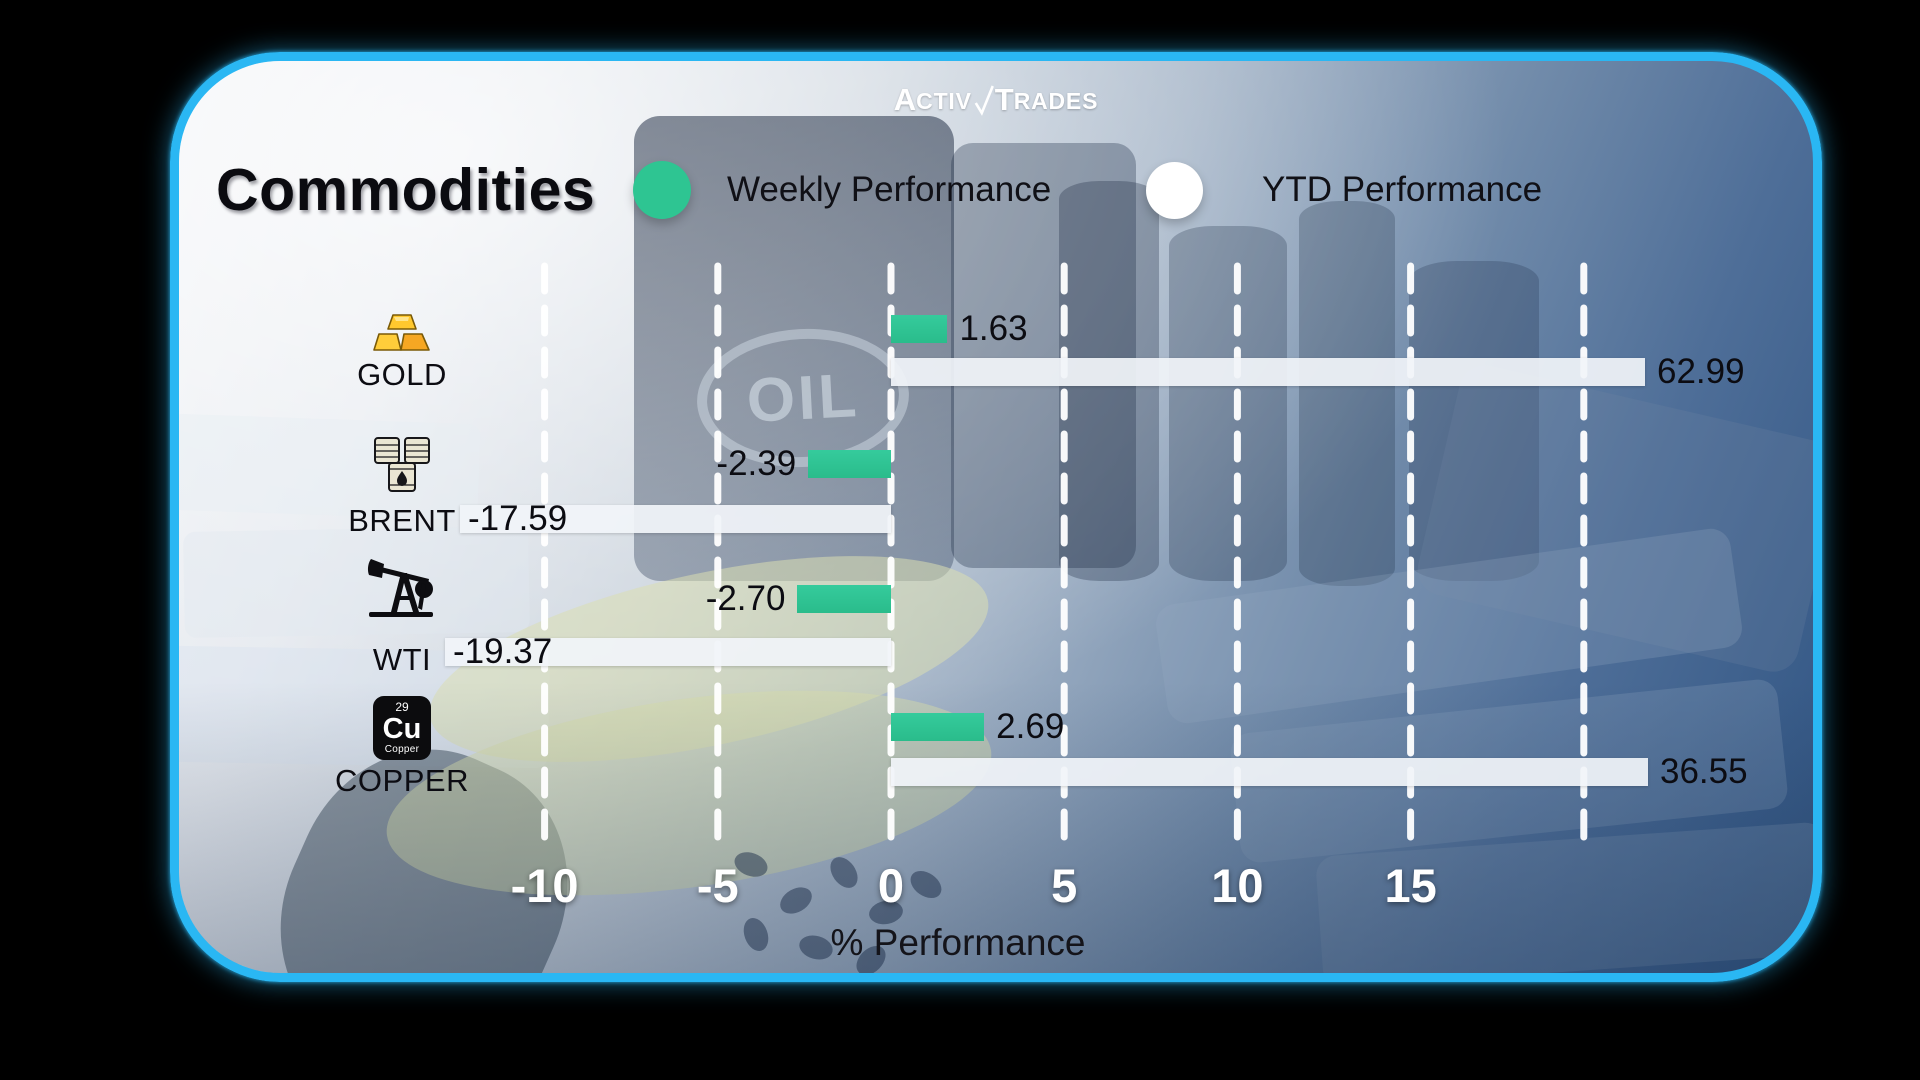 The width and height of the screenshot is (1920, 1080). Describe the element at coordinates (889, 189) in the screenshot. I see `weekly-legend-label: Weekly Performance` at that location.